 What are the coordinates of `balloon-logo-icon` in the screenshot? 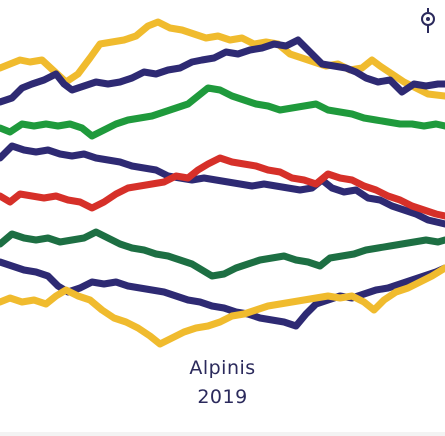 It's located at (428, 20).